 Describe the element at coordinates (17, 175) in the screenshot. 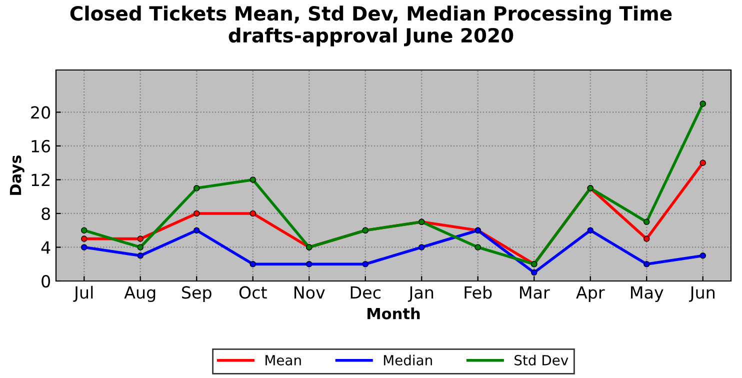

I see `y-axis-title: Days` at that location.